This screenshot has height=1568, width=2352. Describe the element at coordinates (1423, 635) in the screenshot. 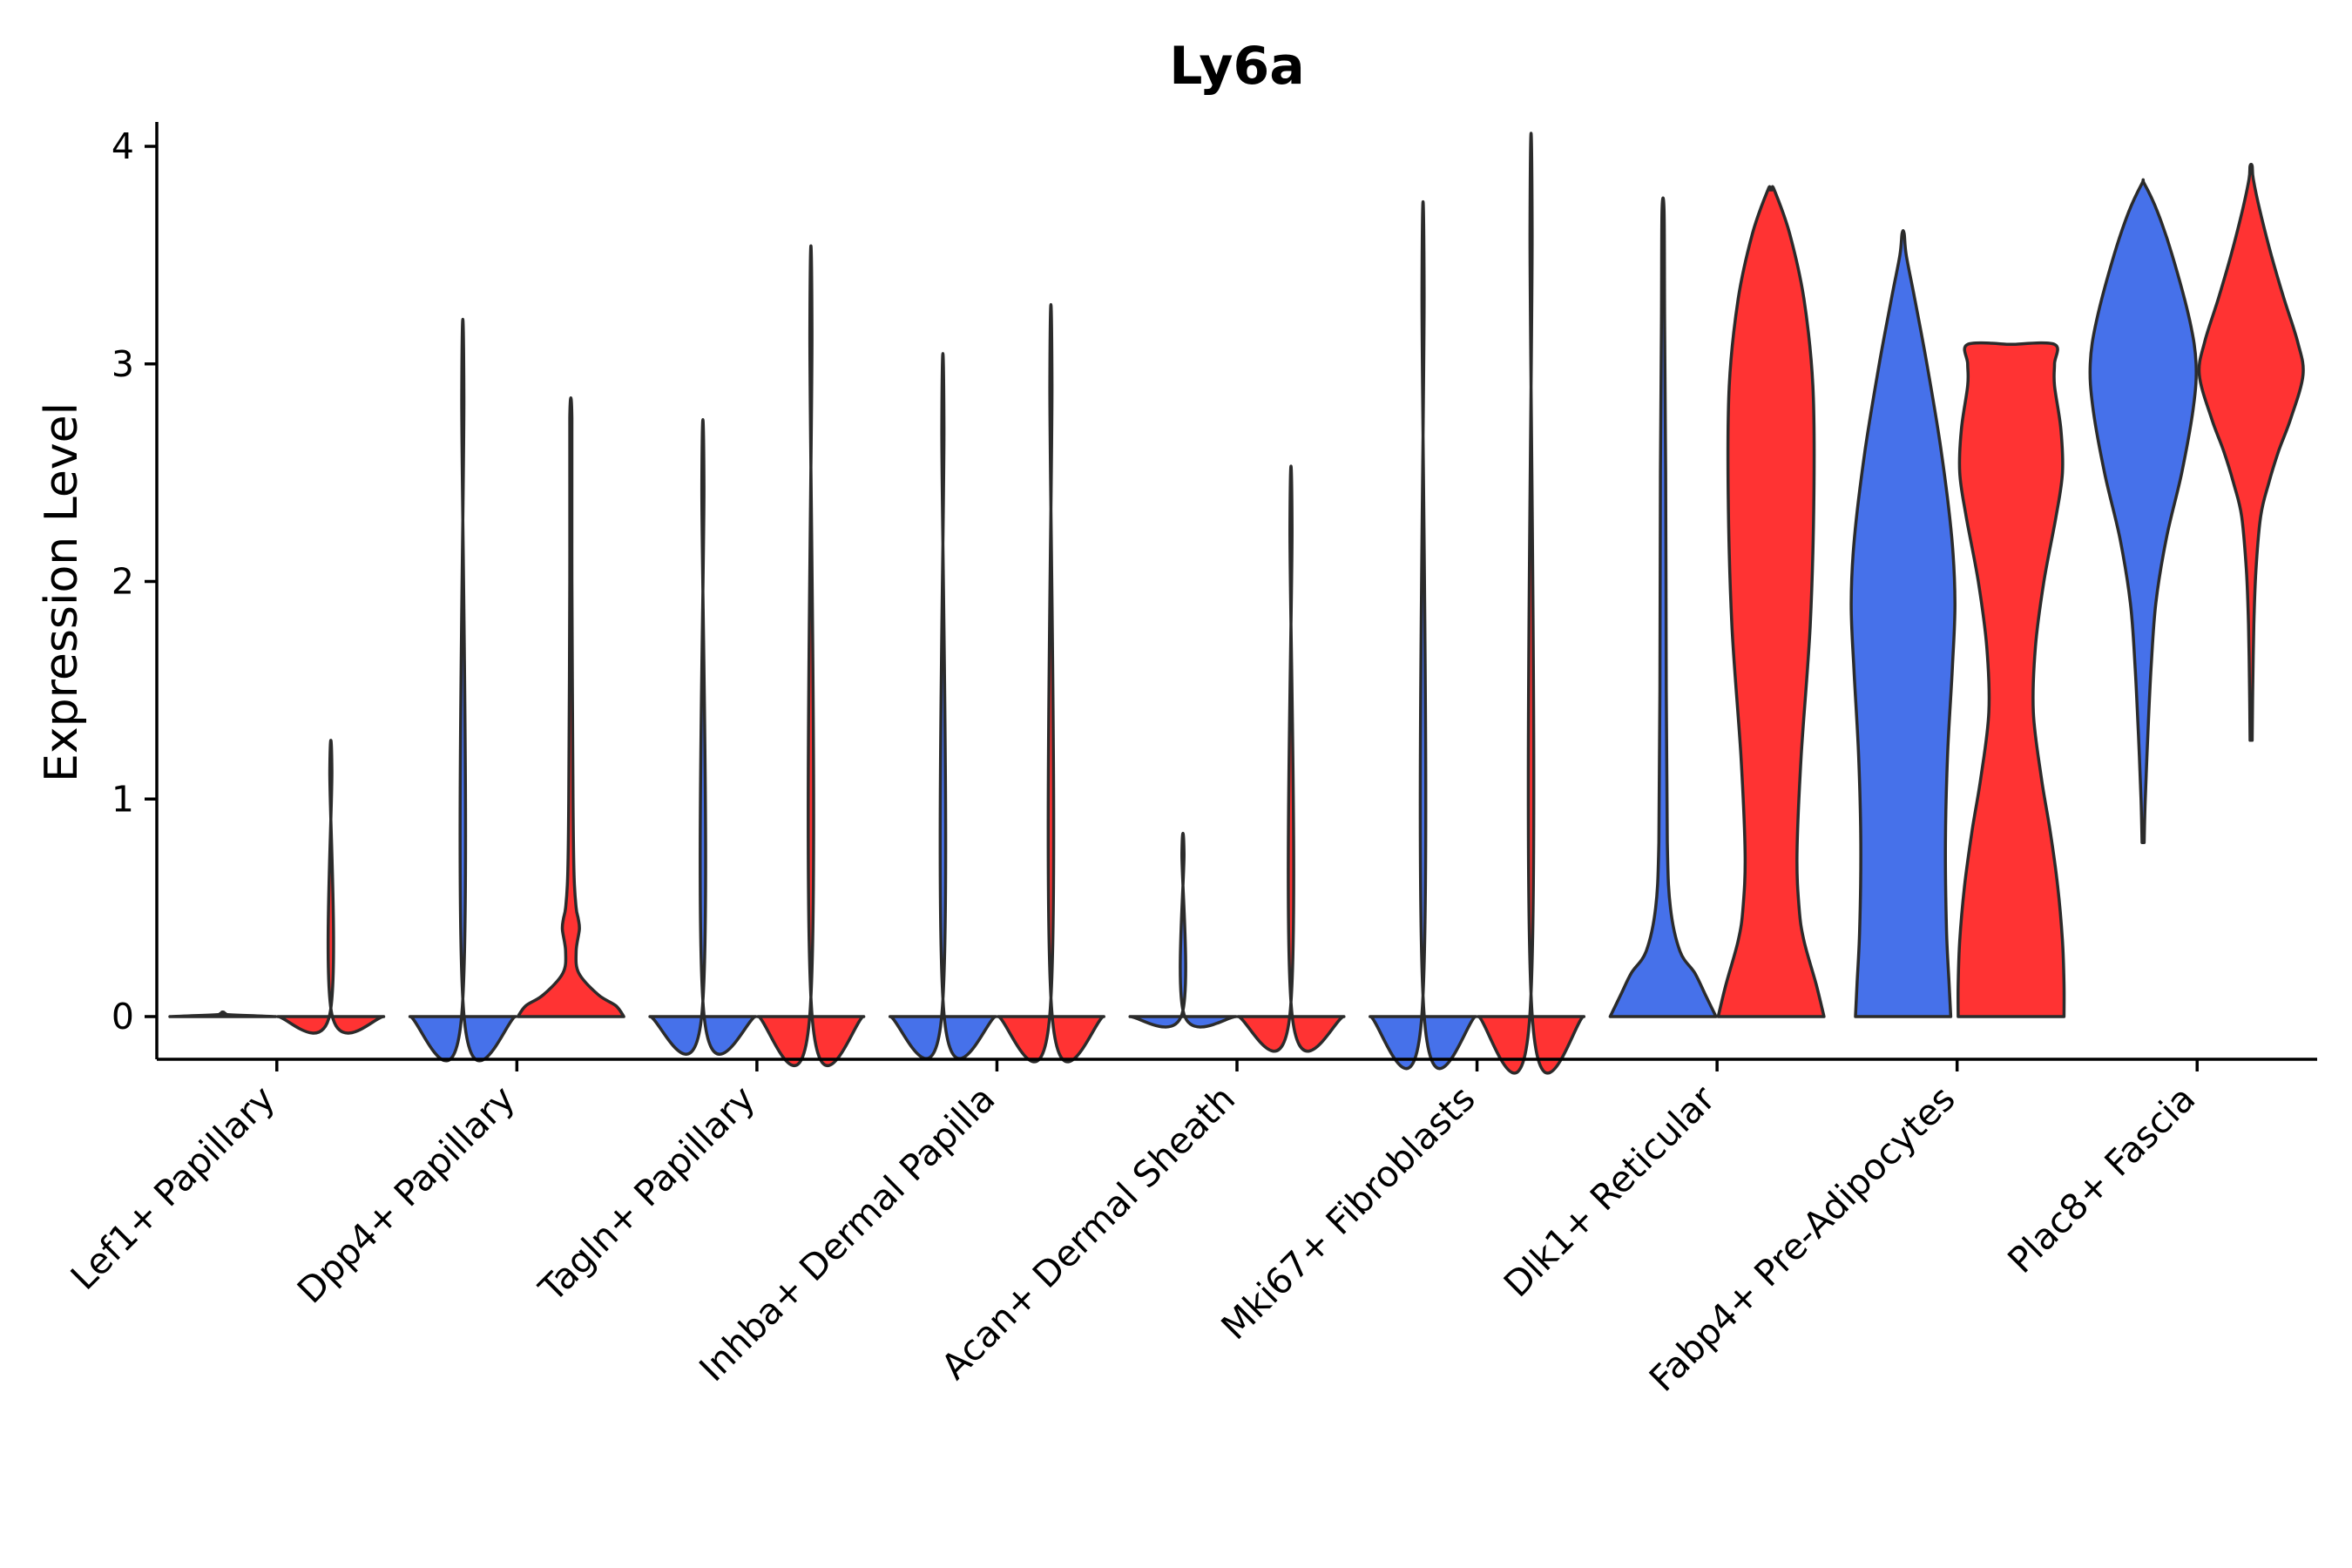

I see `violin-group1-mki67-fibroblasts` at that location.